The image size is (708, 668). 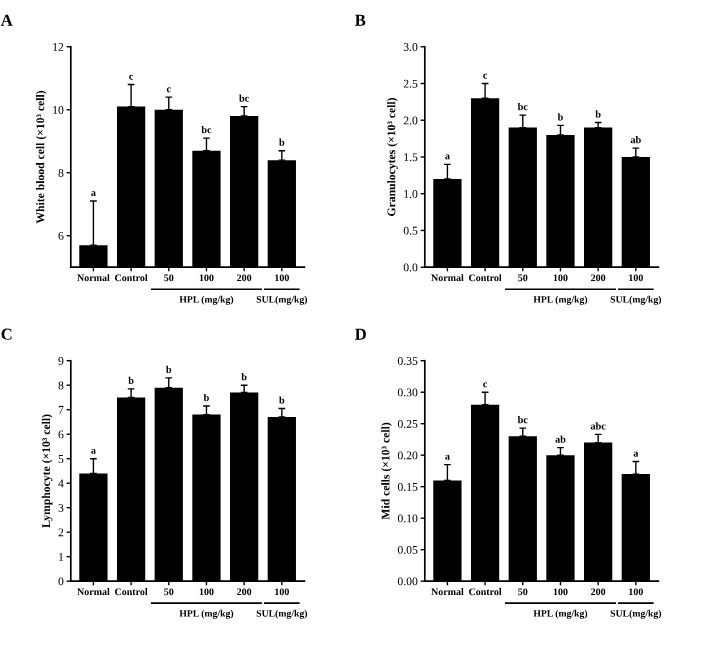 What do you see at coordinates (6, 20) in the screenshot?
I see `chart-title: A` at bounding box center [6, 20].